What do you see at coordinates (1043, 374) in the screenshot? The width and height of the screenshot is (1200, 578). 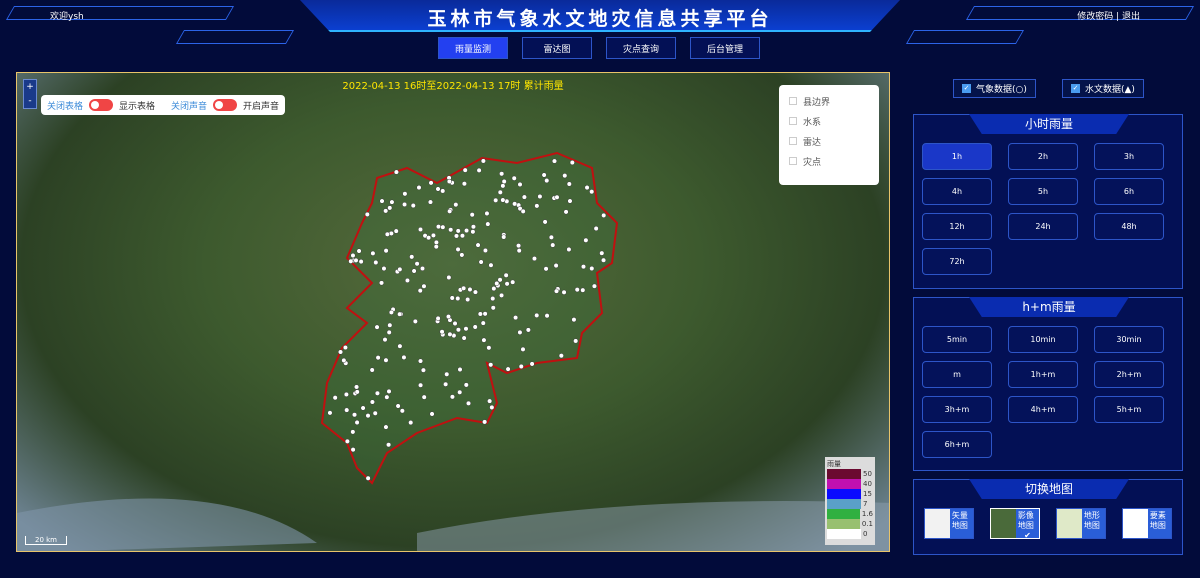 I see `hm-button: 1h+m` at bounding box center [1043, 374].